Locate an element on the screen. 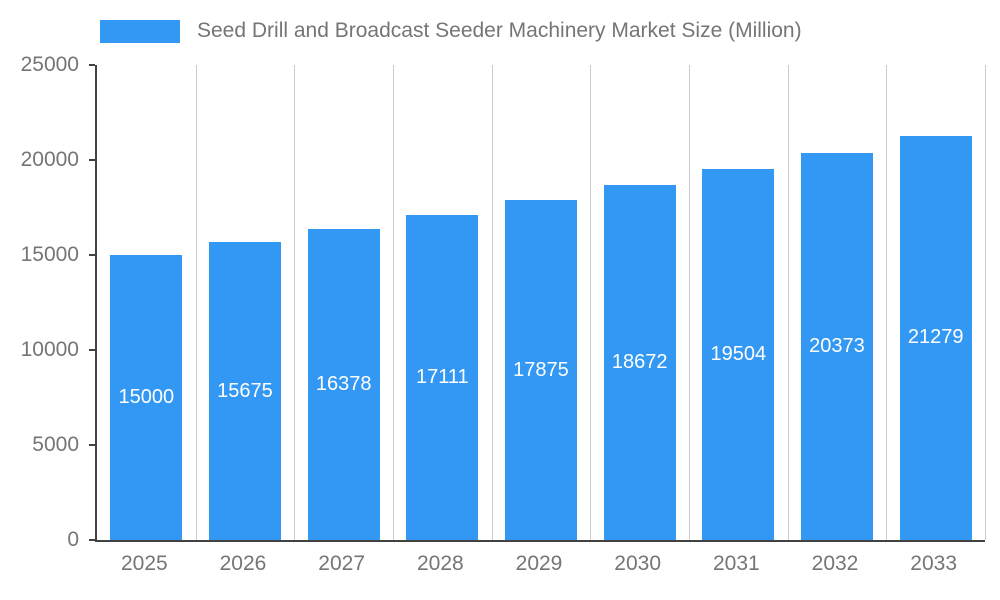 The height and width of the screenshot is (600, 1000). bar-value-label: 15675 is located at coordinates (245, 390).